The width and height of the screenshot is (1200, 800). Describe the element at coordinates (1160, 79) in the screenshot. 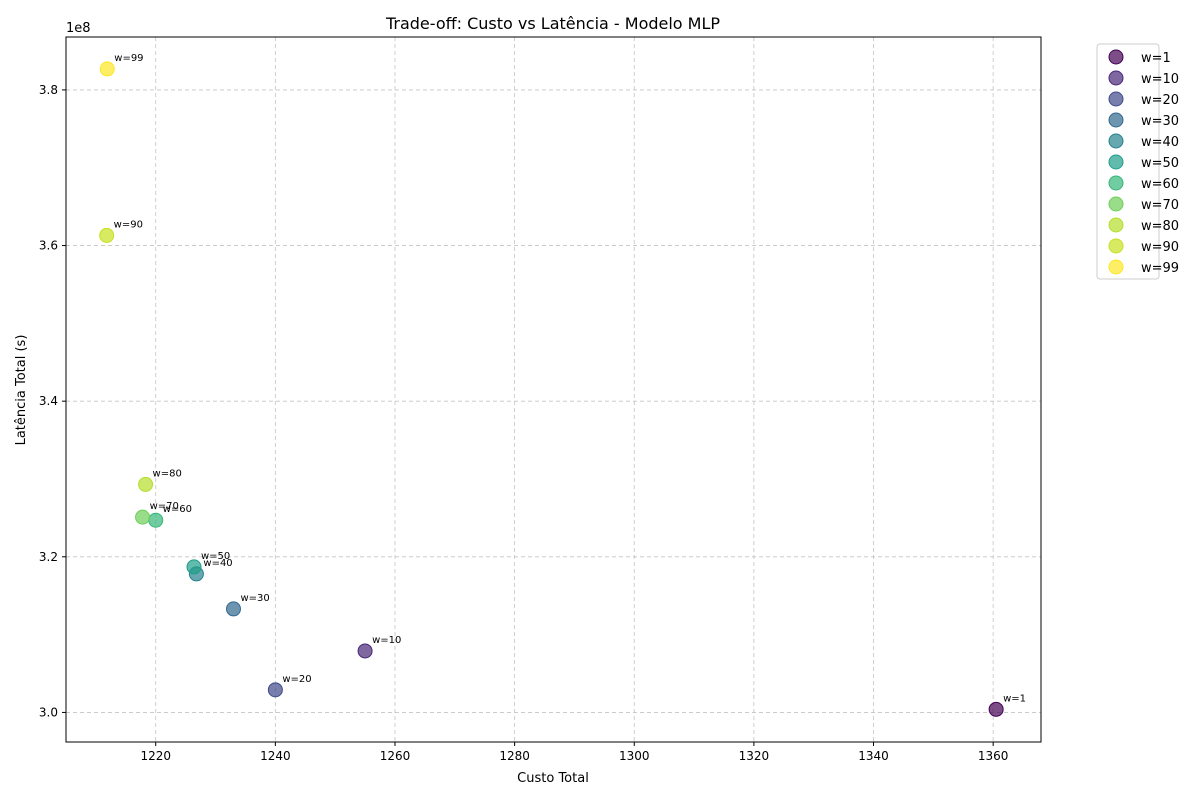

I see `legend-label: w=10` at that location.